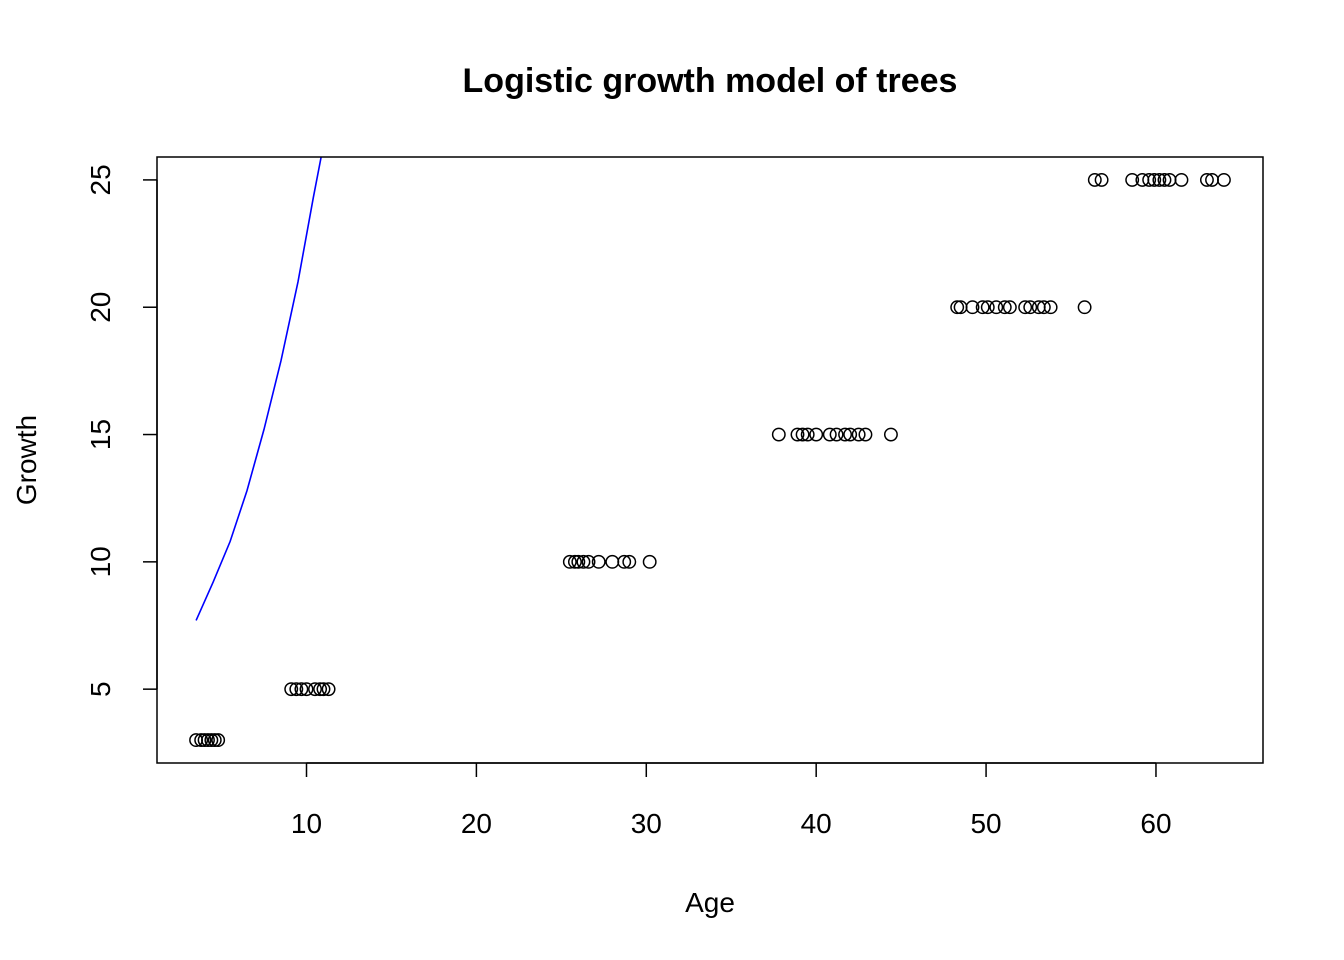 The height and width of the screenshot is (960, 1344). I want to click on fitted-curve-layer, so click(258, 389).